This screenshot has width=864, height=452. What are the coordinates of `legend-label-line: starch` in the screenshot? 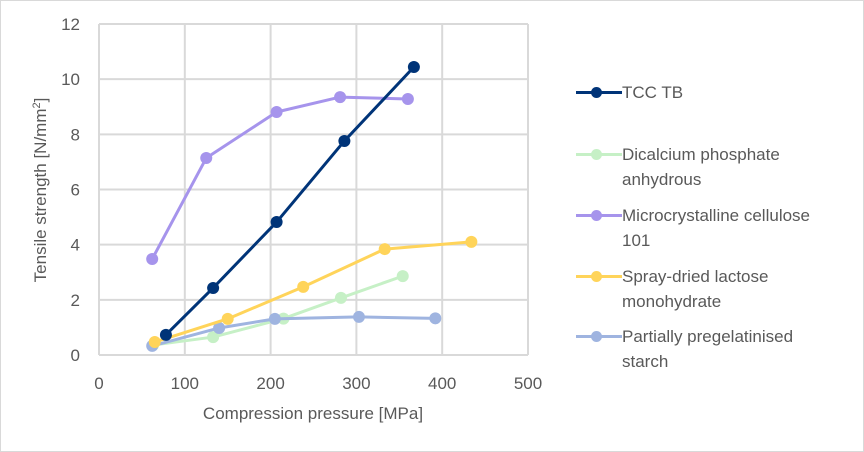 It's located at (645, 361).